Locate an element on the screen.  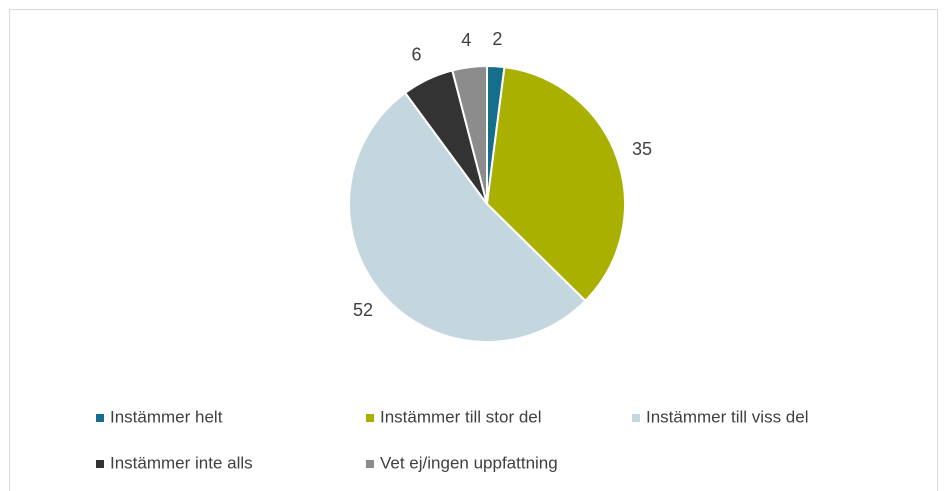
legend-label: Instämmer till viss del is located at coordinates (727, 416).